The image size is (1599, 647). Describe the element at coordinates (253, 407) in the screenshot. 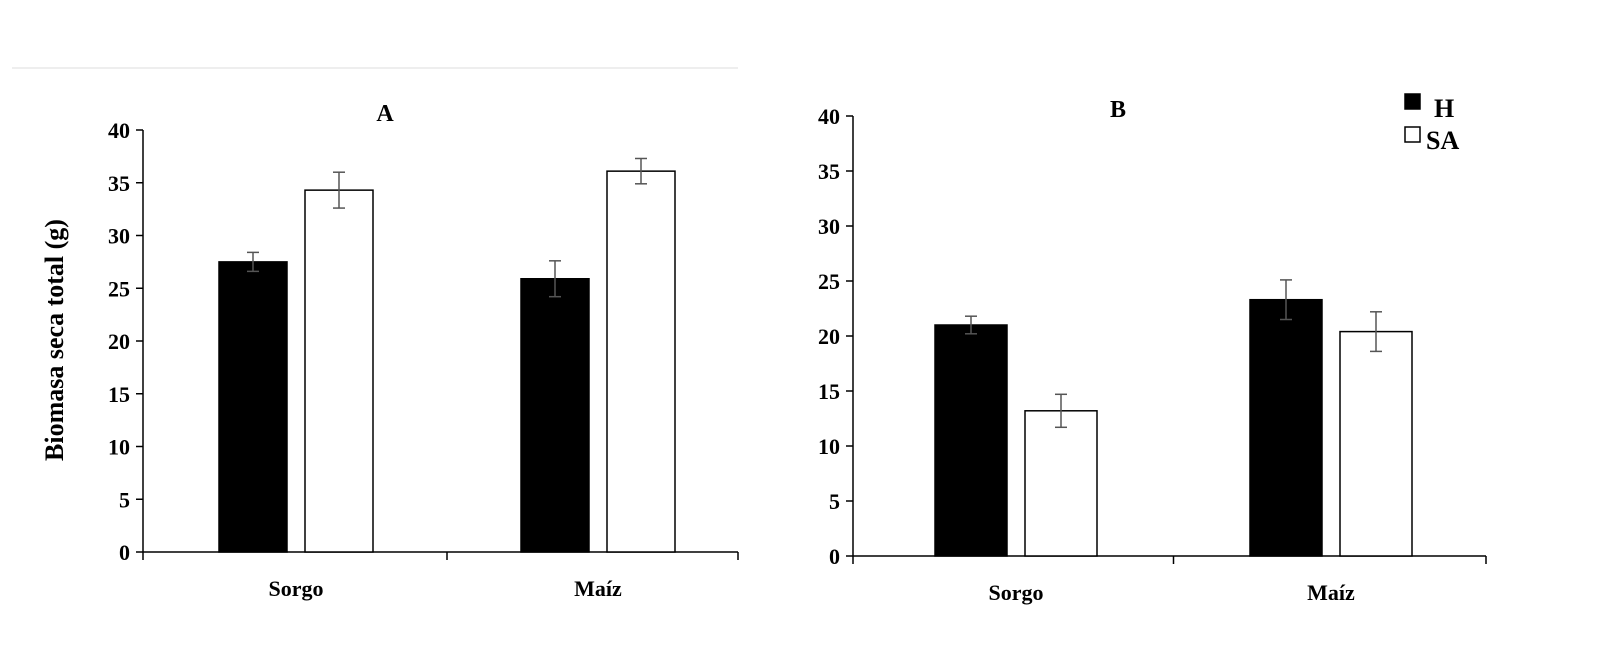

I see `bar-a-h-sorgo` at that location.